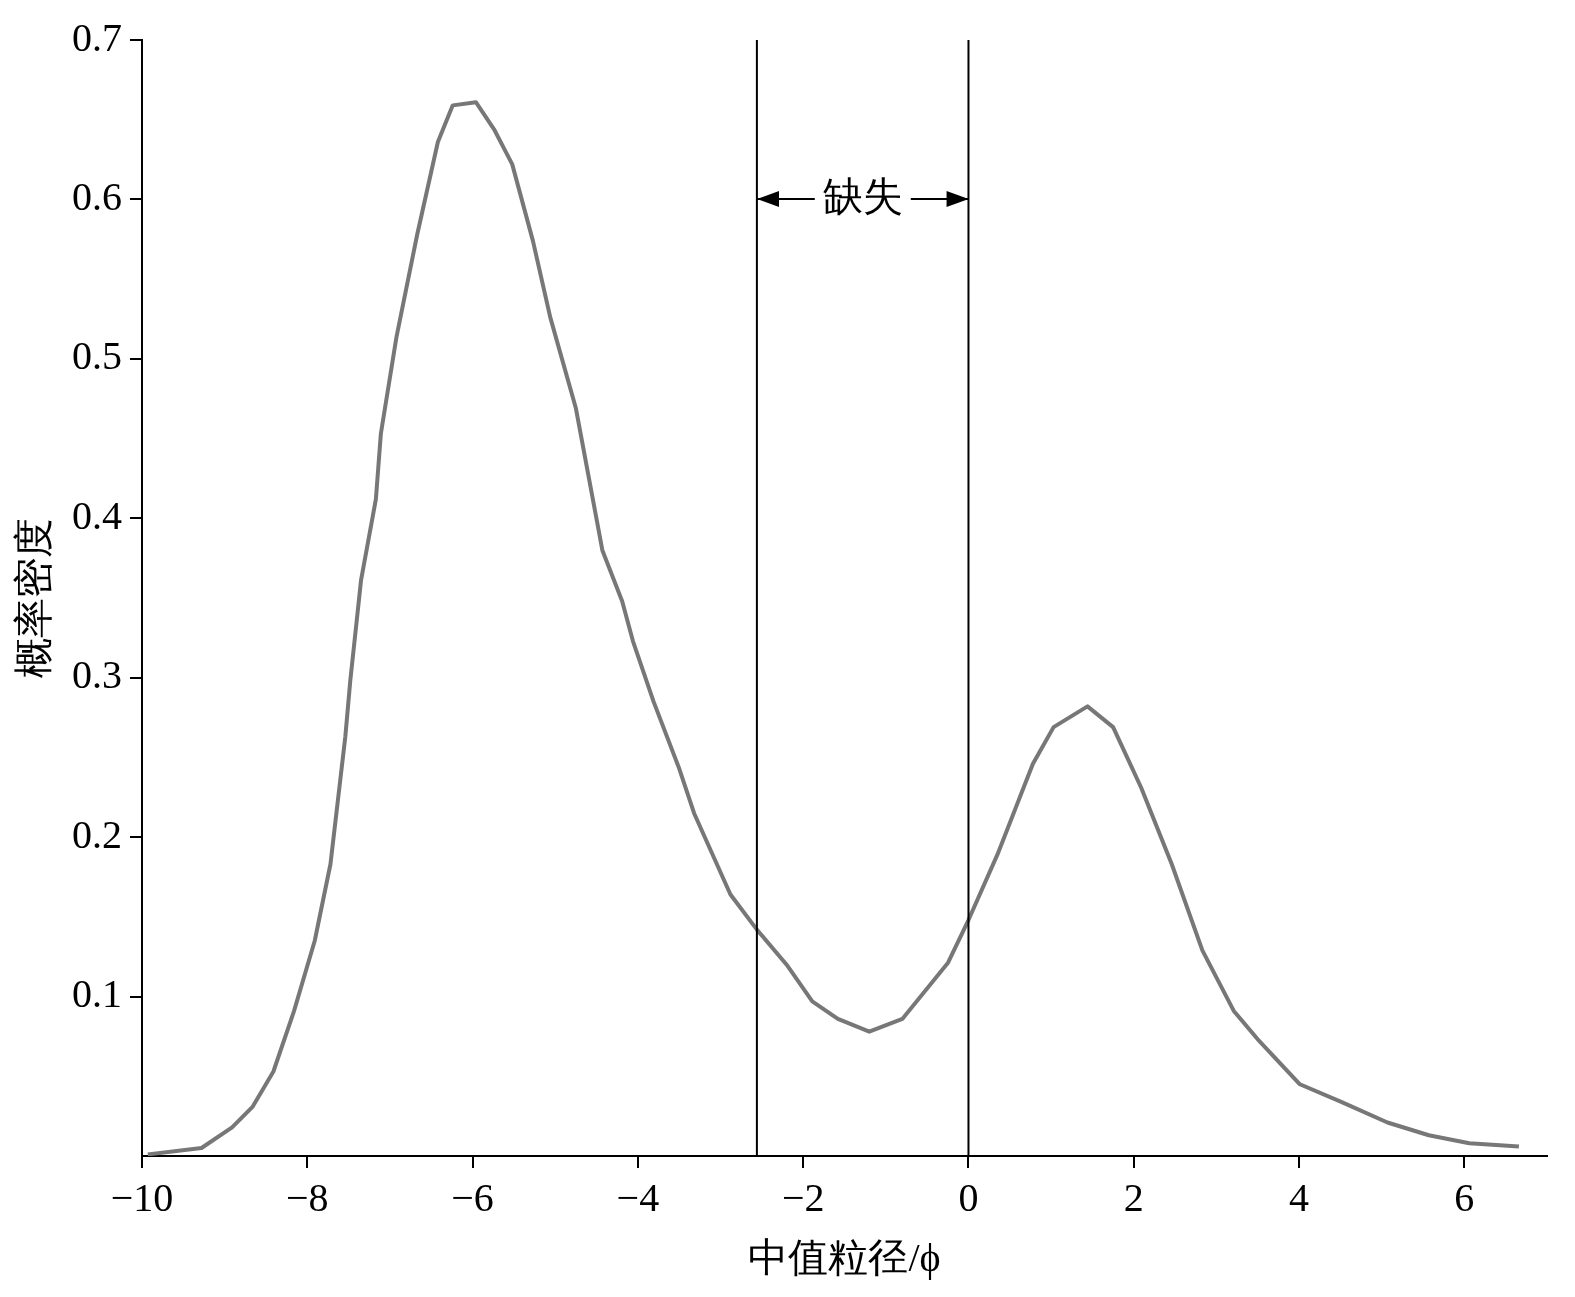  What do you see at coordinates (1299, 1197) in the screenshot?
I see `x-tick-label: 4` at bounding box center [1299, 1197].